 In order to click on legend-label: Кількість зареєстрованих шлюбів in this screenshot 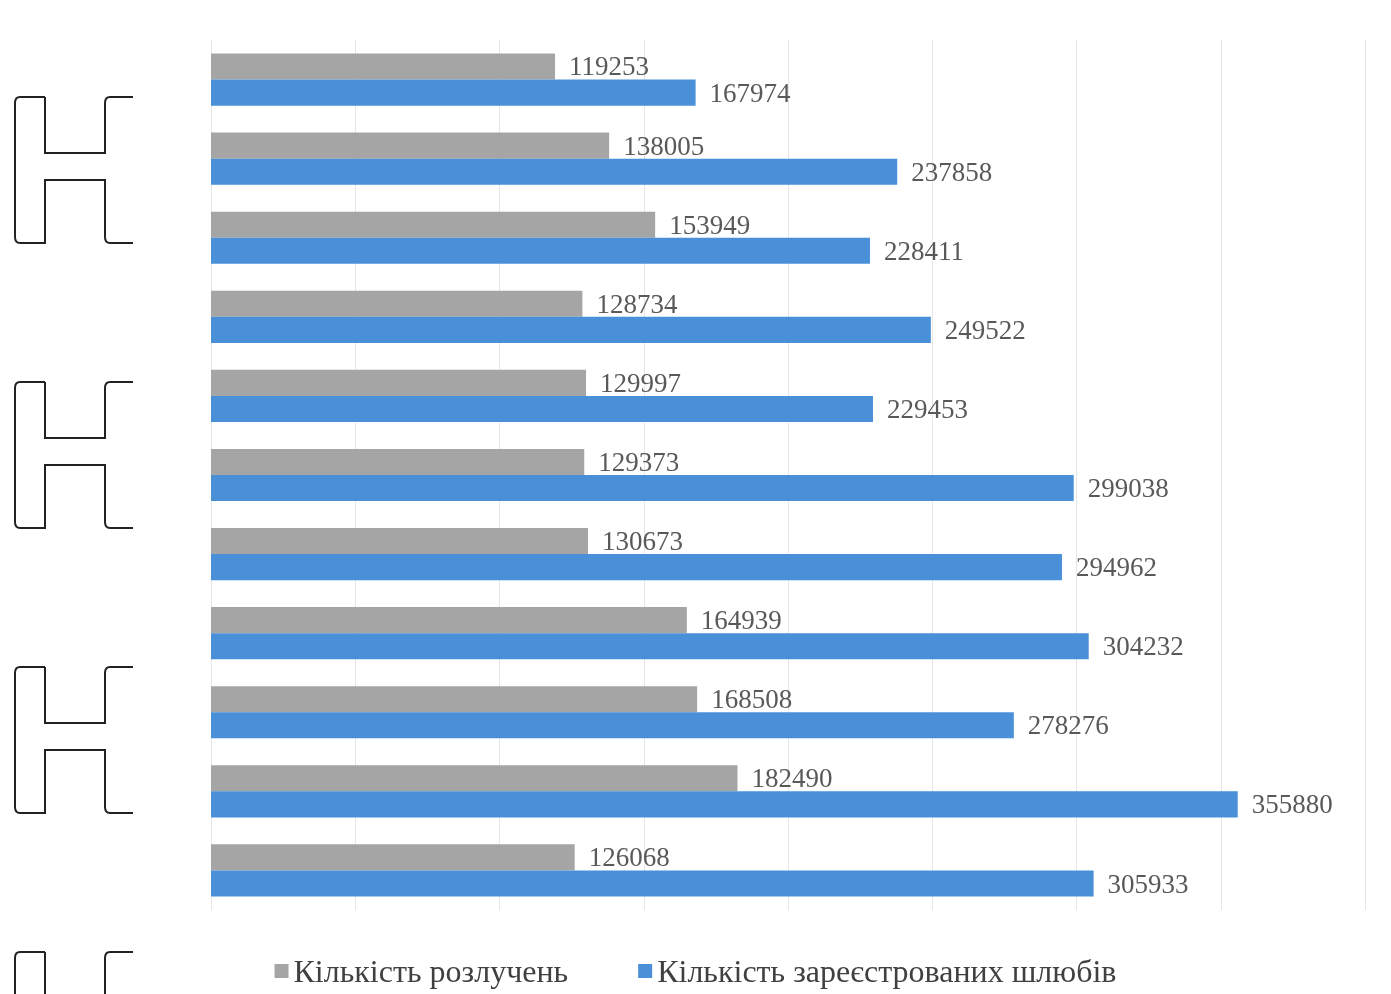, I will do `click(887, 971)`.